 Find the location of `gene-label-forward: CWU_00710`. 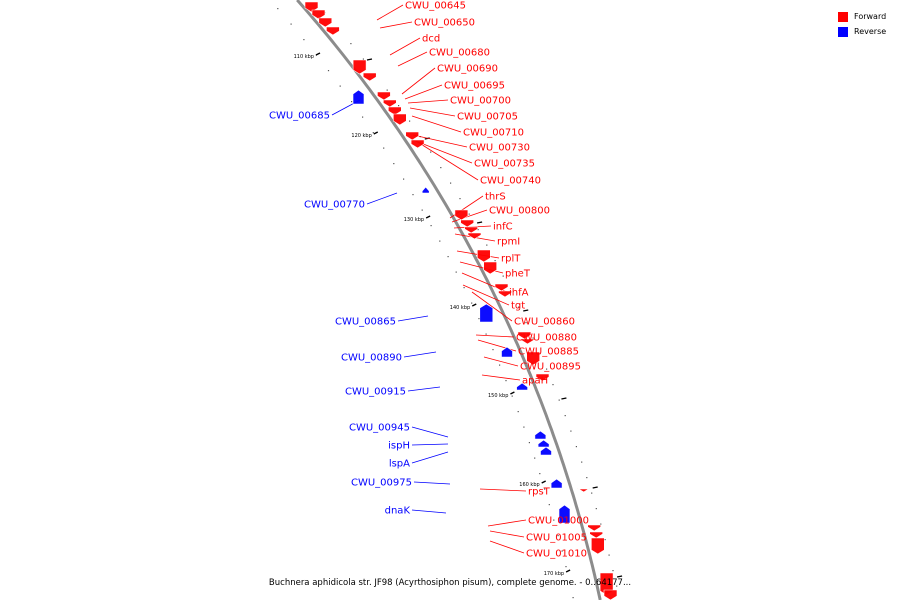

gene-label-forward: CWU_00710 is located at coordinates (493, 133).